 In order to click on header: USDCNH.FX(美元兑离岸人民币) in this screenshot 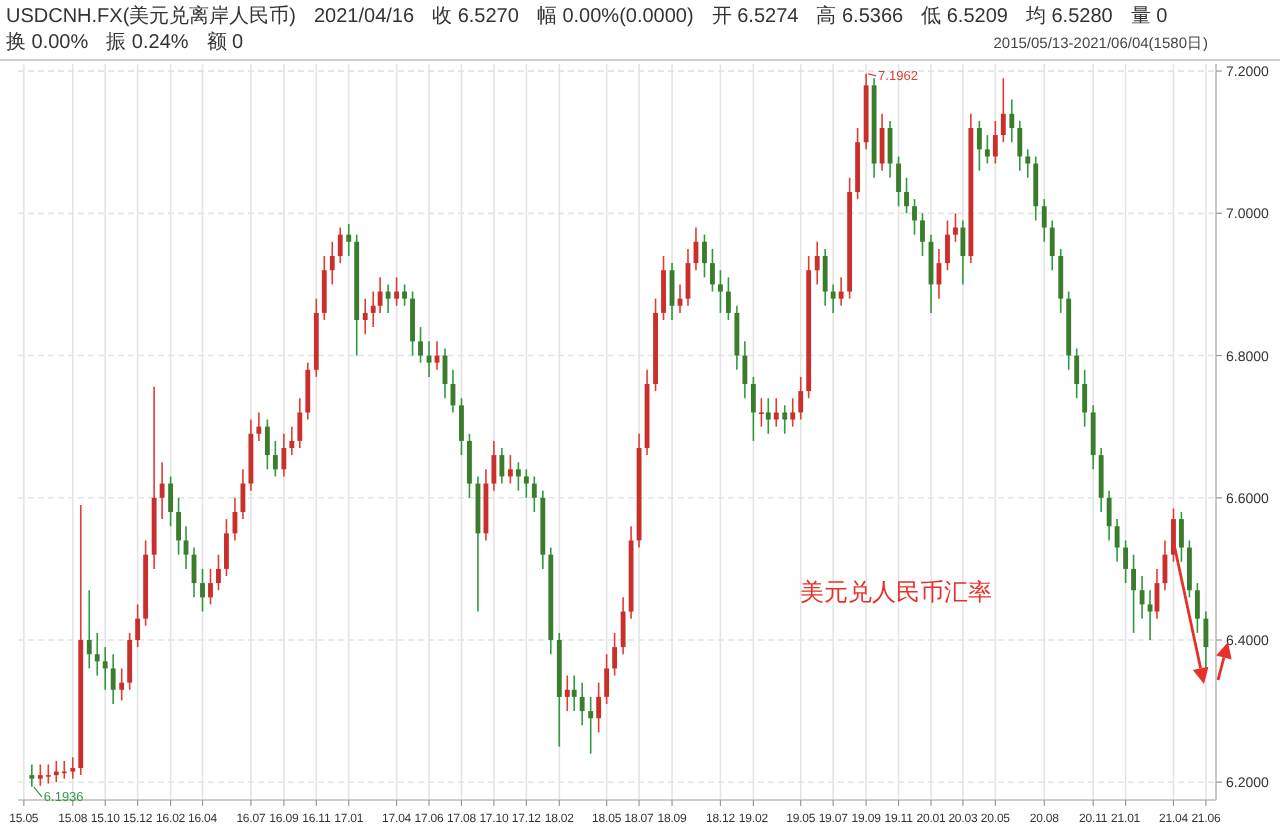, I will do `click(151, 17)`.